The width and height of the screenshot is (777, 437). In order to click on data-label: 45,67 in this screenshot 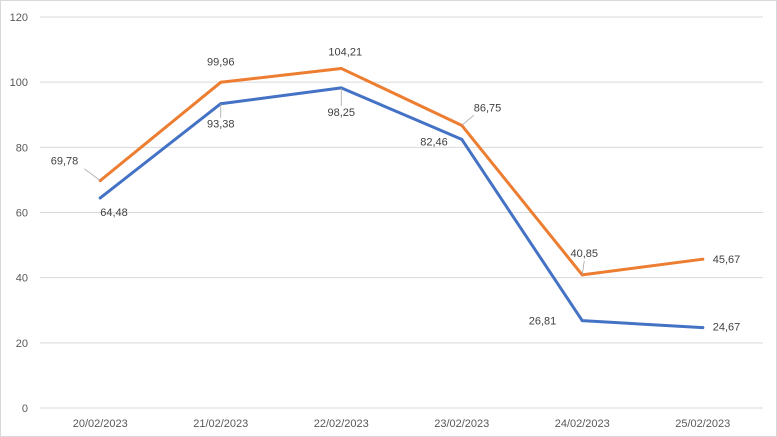, I will do `click(727, 260)`.